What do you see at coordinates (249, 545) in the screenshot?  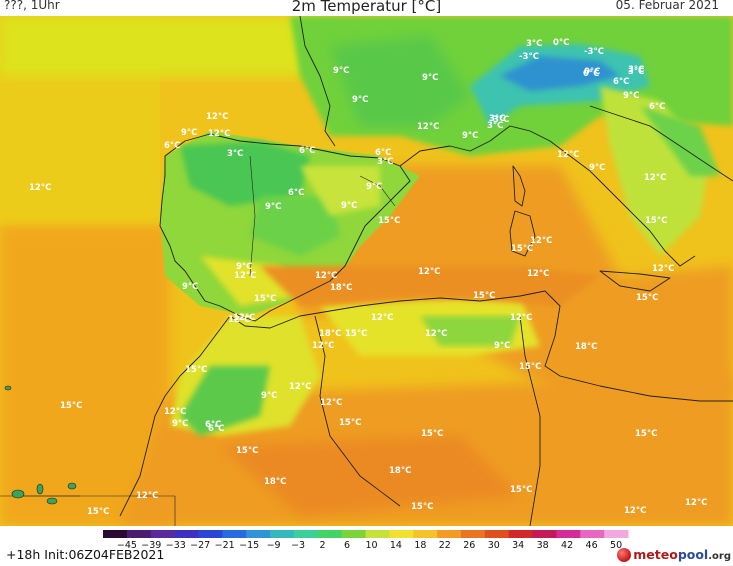 I see `colorbar-tick-label: −15` at bounding box center [249, 545].